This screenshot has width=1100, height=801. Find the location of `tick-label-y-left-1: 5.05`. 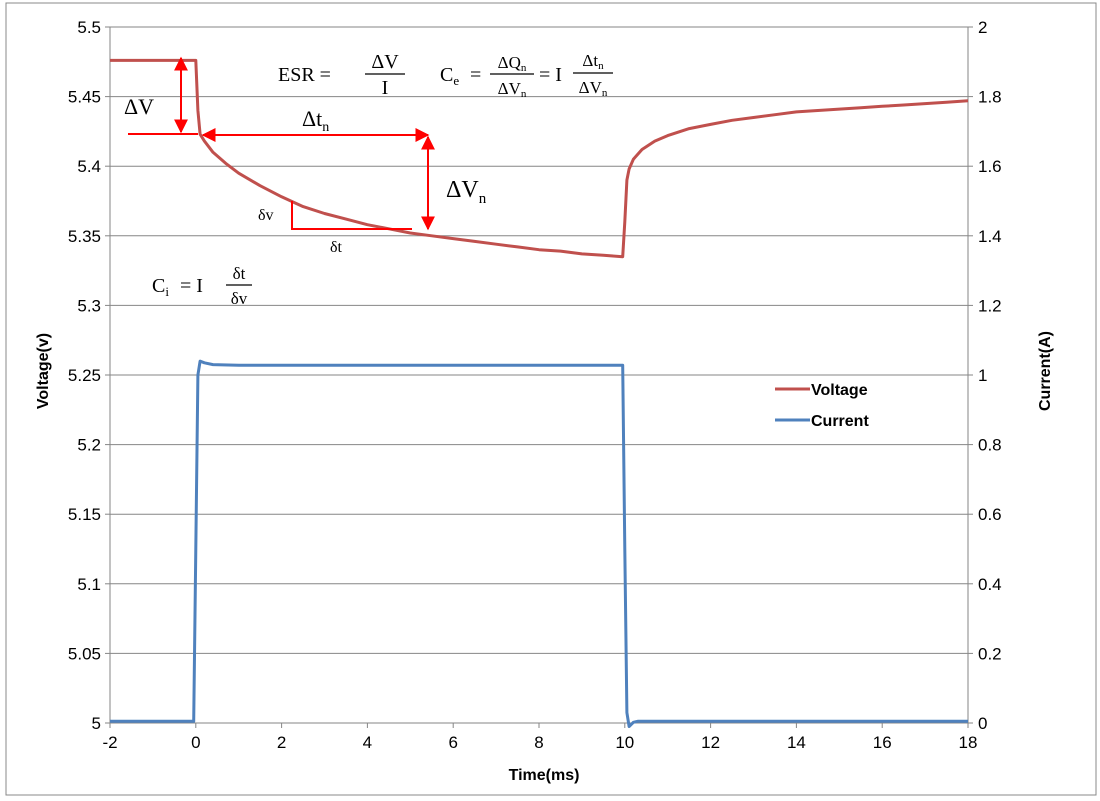

tick-label-y-left-1: 5.05 is located at coordinates (84, 653).